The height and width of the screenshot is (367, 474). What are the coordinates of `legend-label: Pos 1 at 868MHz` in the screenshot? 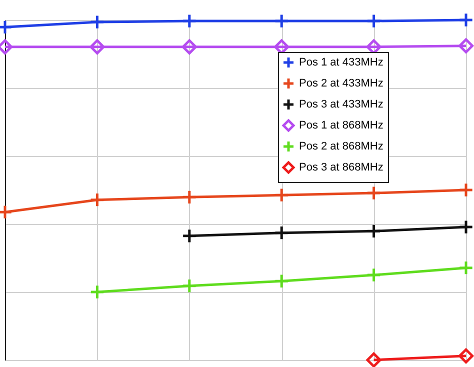 It's located at (341, 126).